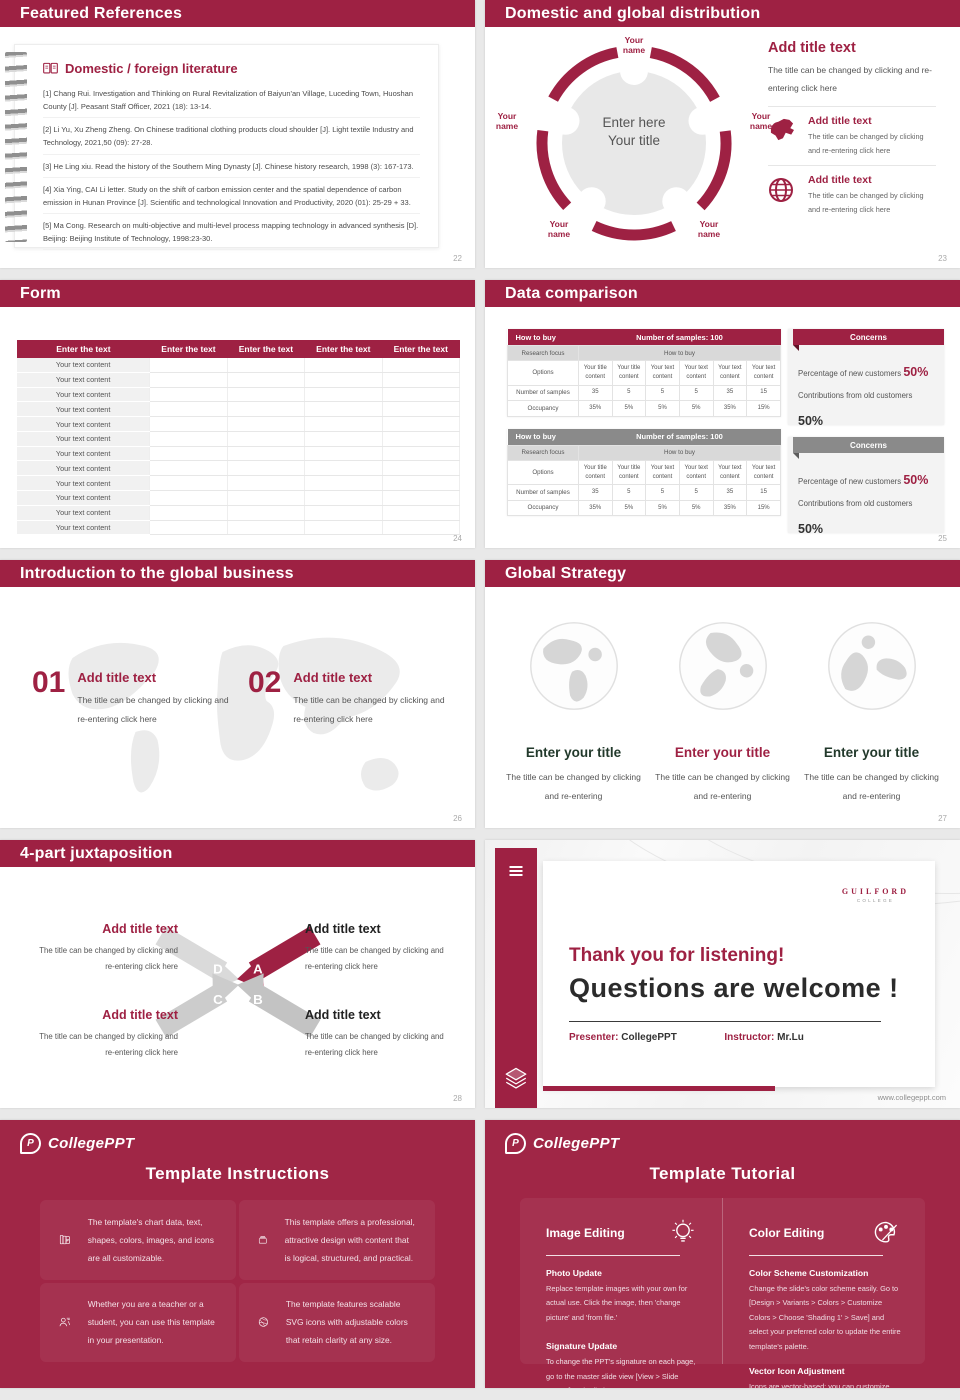 The image size is (960, 1400). Describe the element at coordinates (543, 508) in the screenshot. I see `occupancy-label: Occupancy` at that location.